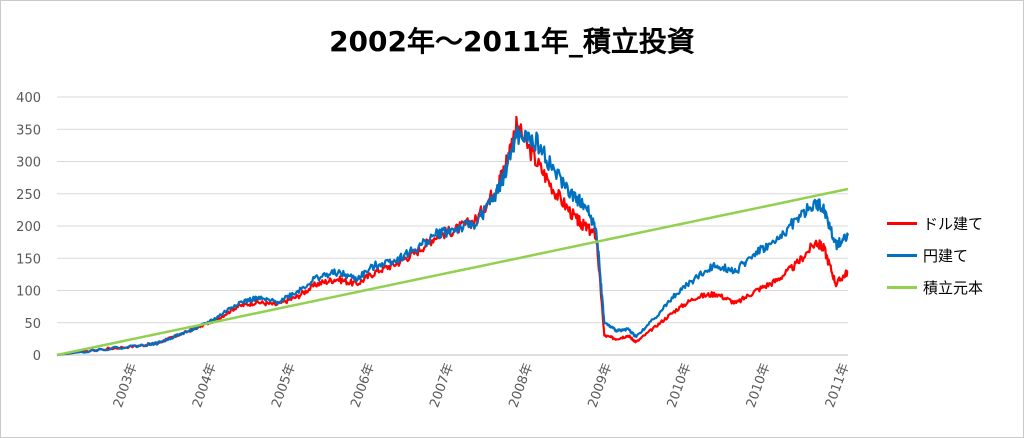 Image resolution: width=1024 pixels, height=438 pixels. I want to click on y-tick-label: 100, so click(28, 292).